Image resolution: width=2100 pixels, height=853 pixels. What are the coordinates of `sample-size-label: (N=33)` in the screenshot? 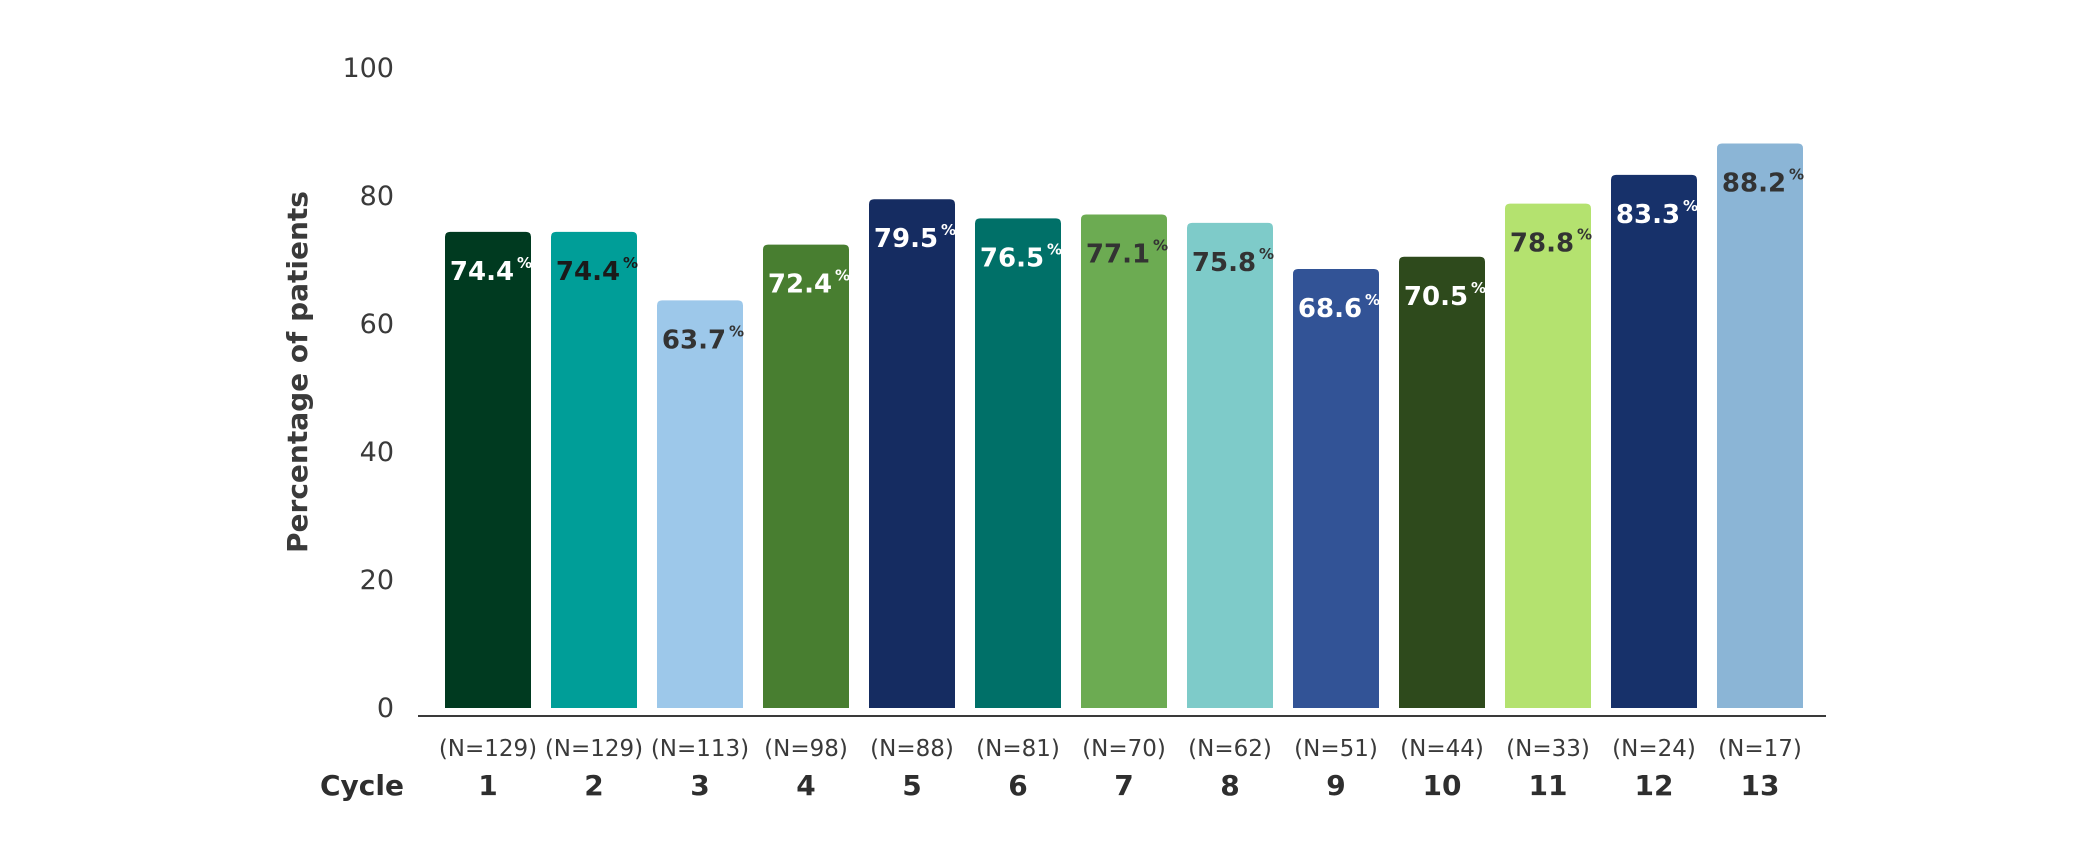 It's located at (1548, 749).